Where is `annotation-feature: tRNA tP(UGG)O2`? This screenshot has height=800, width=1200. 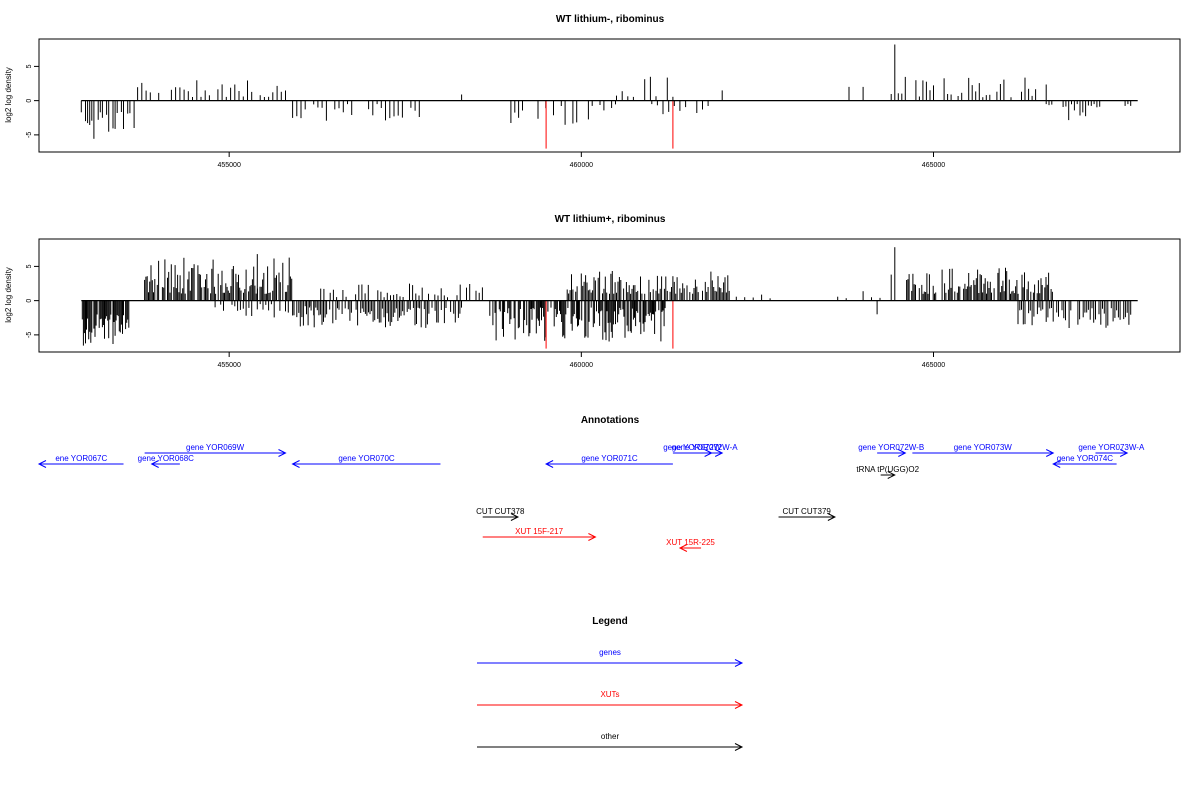 annotation-feature: tRNA tP(UGG)O2 is located at coordinates (888, 472).